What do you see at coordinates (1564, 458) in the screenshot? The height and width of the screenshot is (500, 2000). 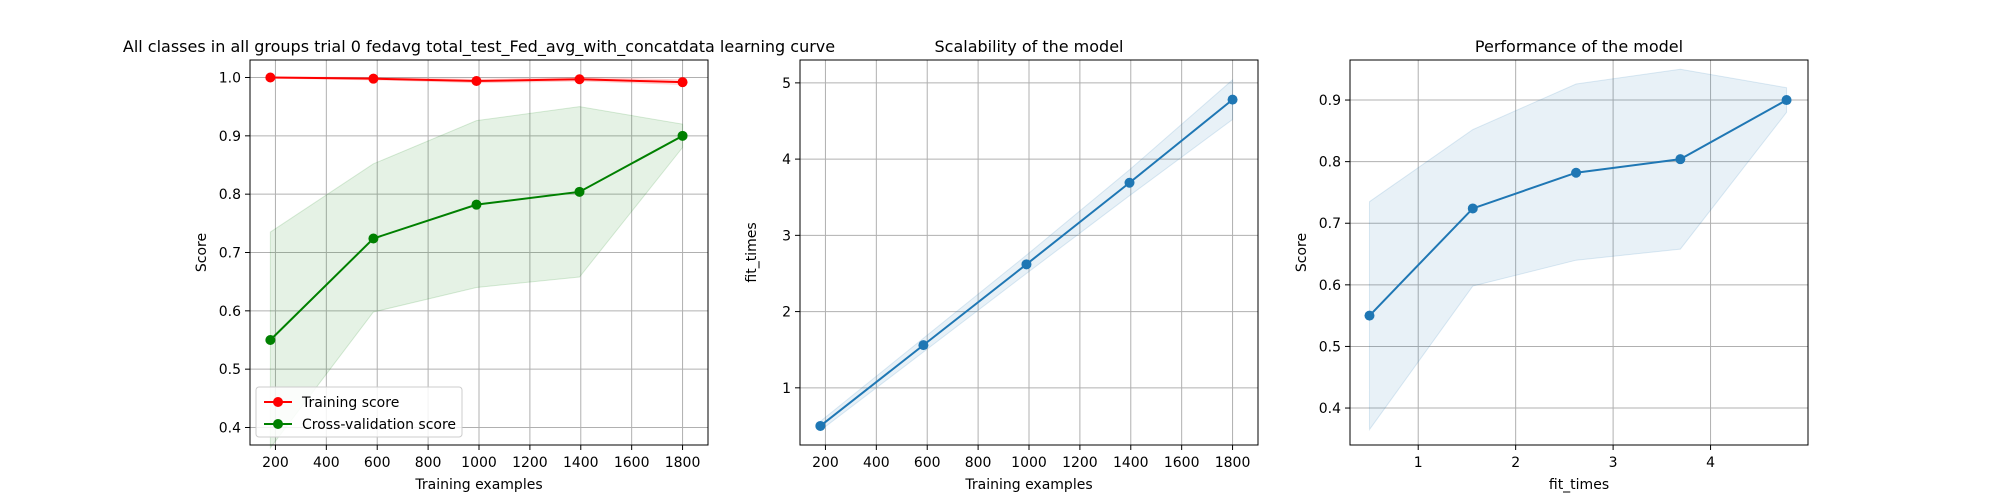 I see `x-axis: 1 2 3 4` at bounding box center [1564, 458].